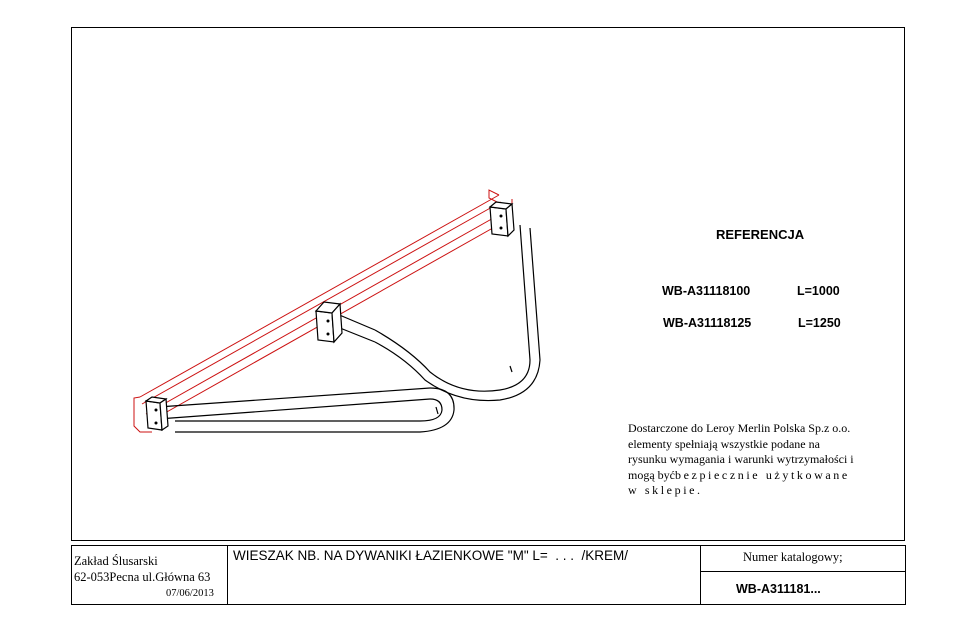  Describe the element at coordinates (819, 323) in the screenshot. I see `reference-length-2: L=1250` at that location.